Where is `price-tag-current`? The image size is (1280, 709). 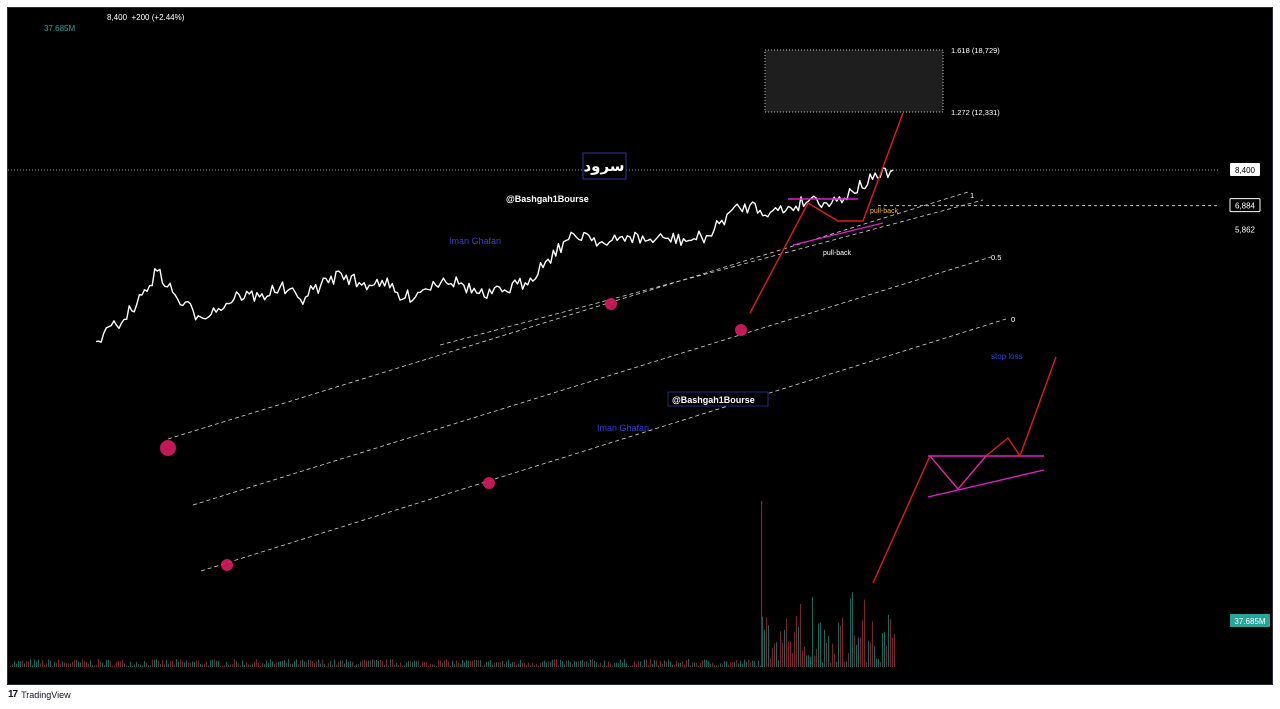
price-tag-current is located at coordinates (1245, 169).